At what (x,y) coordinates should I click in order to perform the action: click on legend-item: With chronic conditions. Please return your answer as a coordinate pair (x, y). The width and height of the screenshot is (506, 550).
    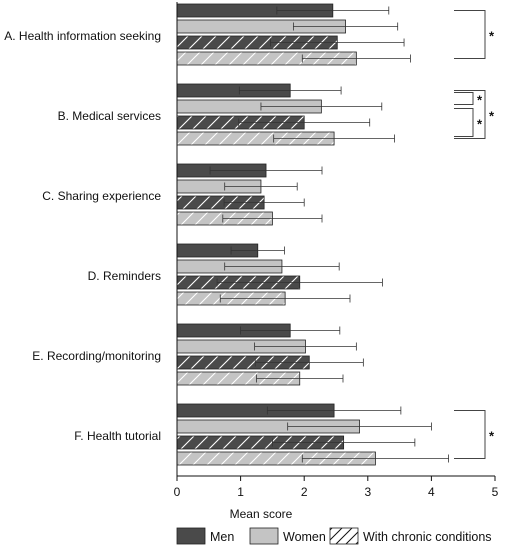
    Looking at the image, I should click on (410, 536).